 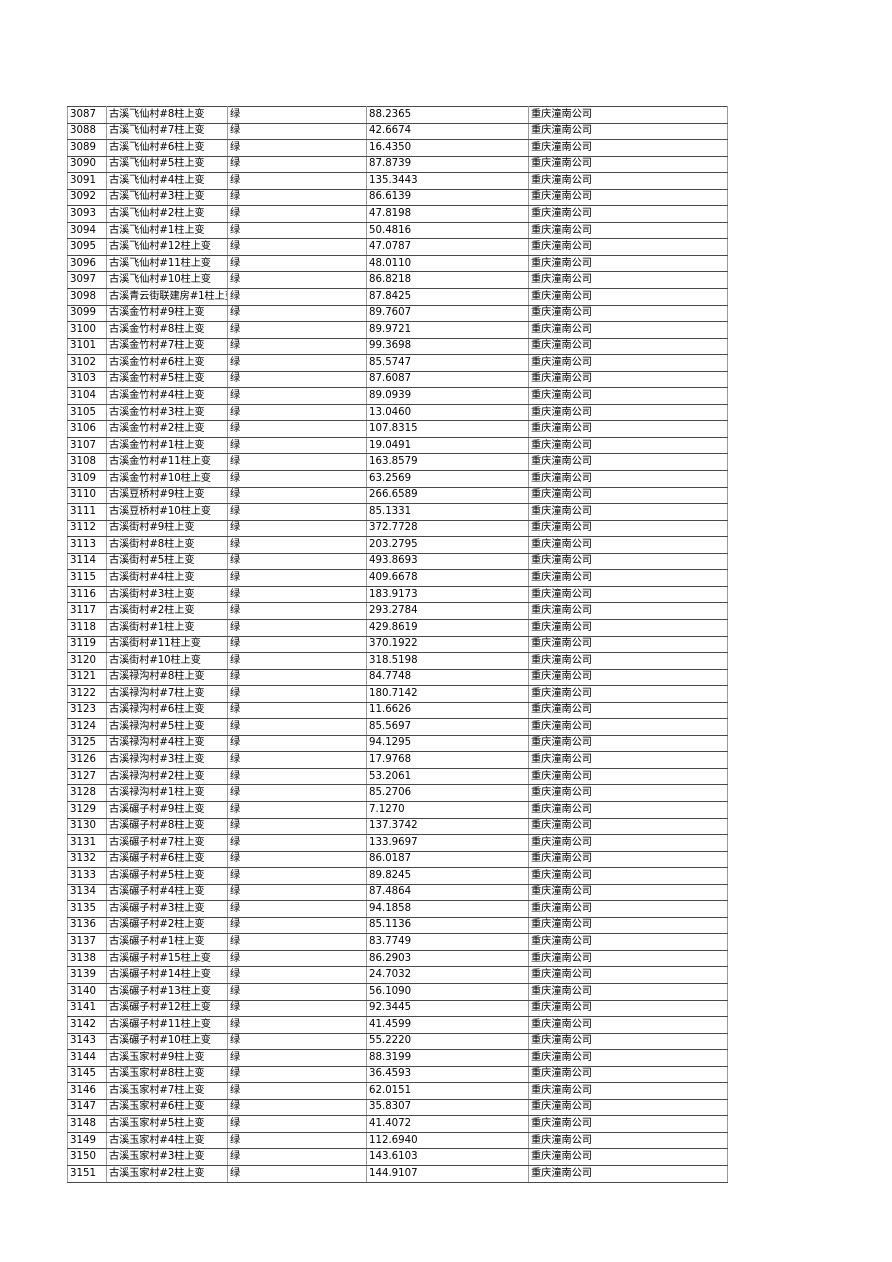 What do you see at coordinates (447, 429) in the screenshot?
I see `cell-value: 107.8315` at bounding box center [447, 429].